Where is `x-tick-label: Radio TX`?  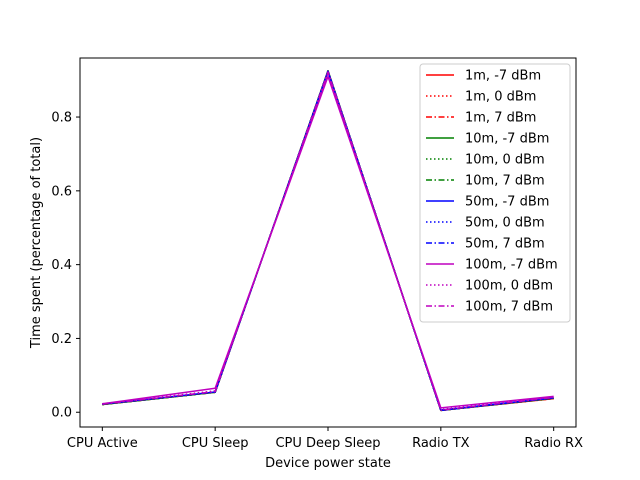
x-tick-label: Radio TX is located at coordinates (441, 443).